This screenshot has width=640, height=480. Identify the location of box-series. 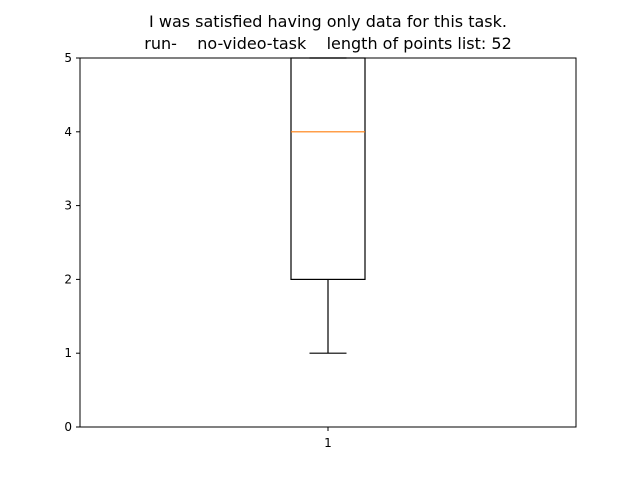
(328, 205).